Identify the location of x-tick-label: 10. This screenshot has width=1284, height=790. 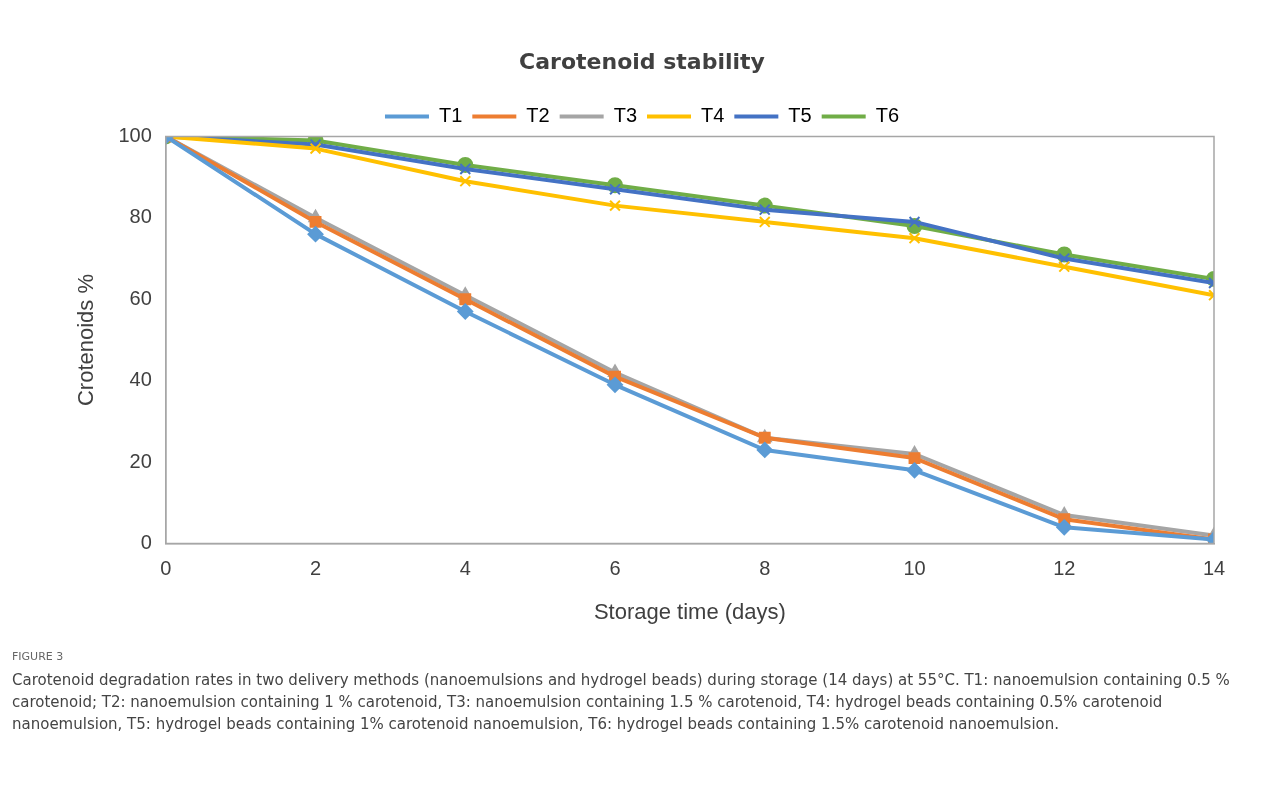
(914, 568).